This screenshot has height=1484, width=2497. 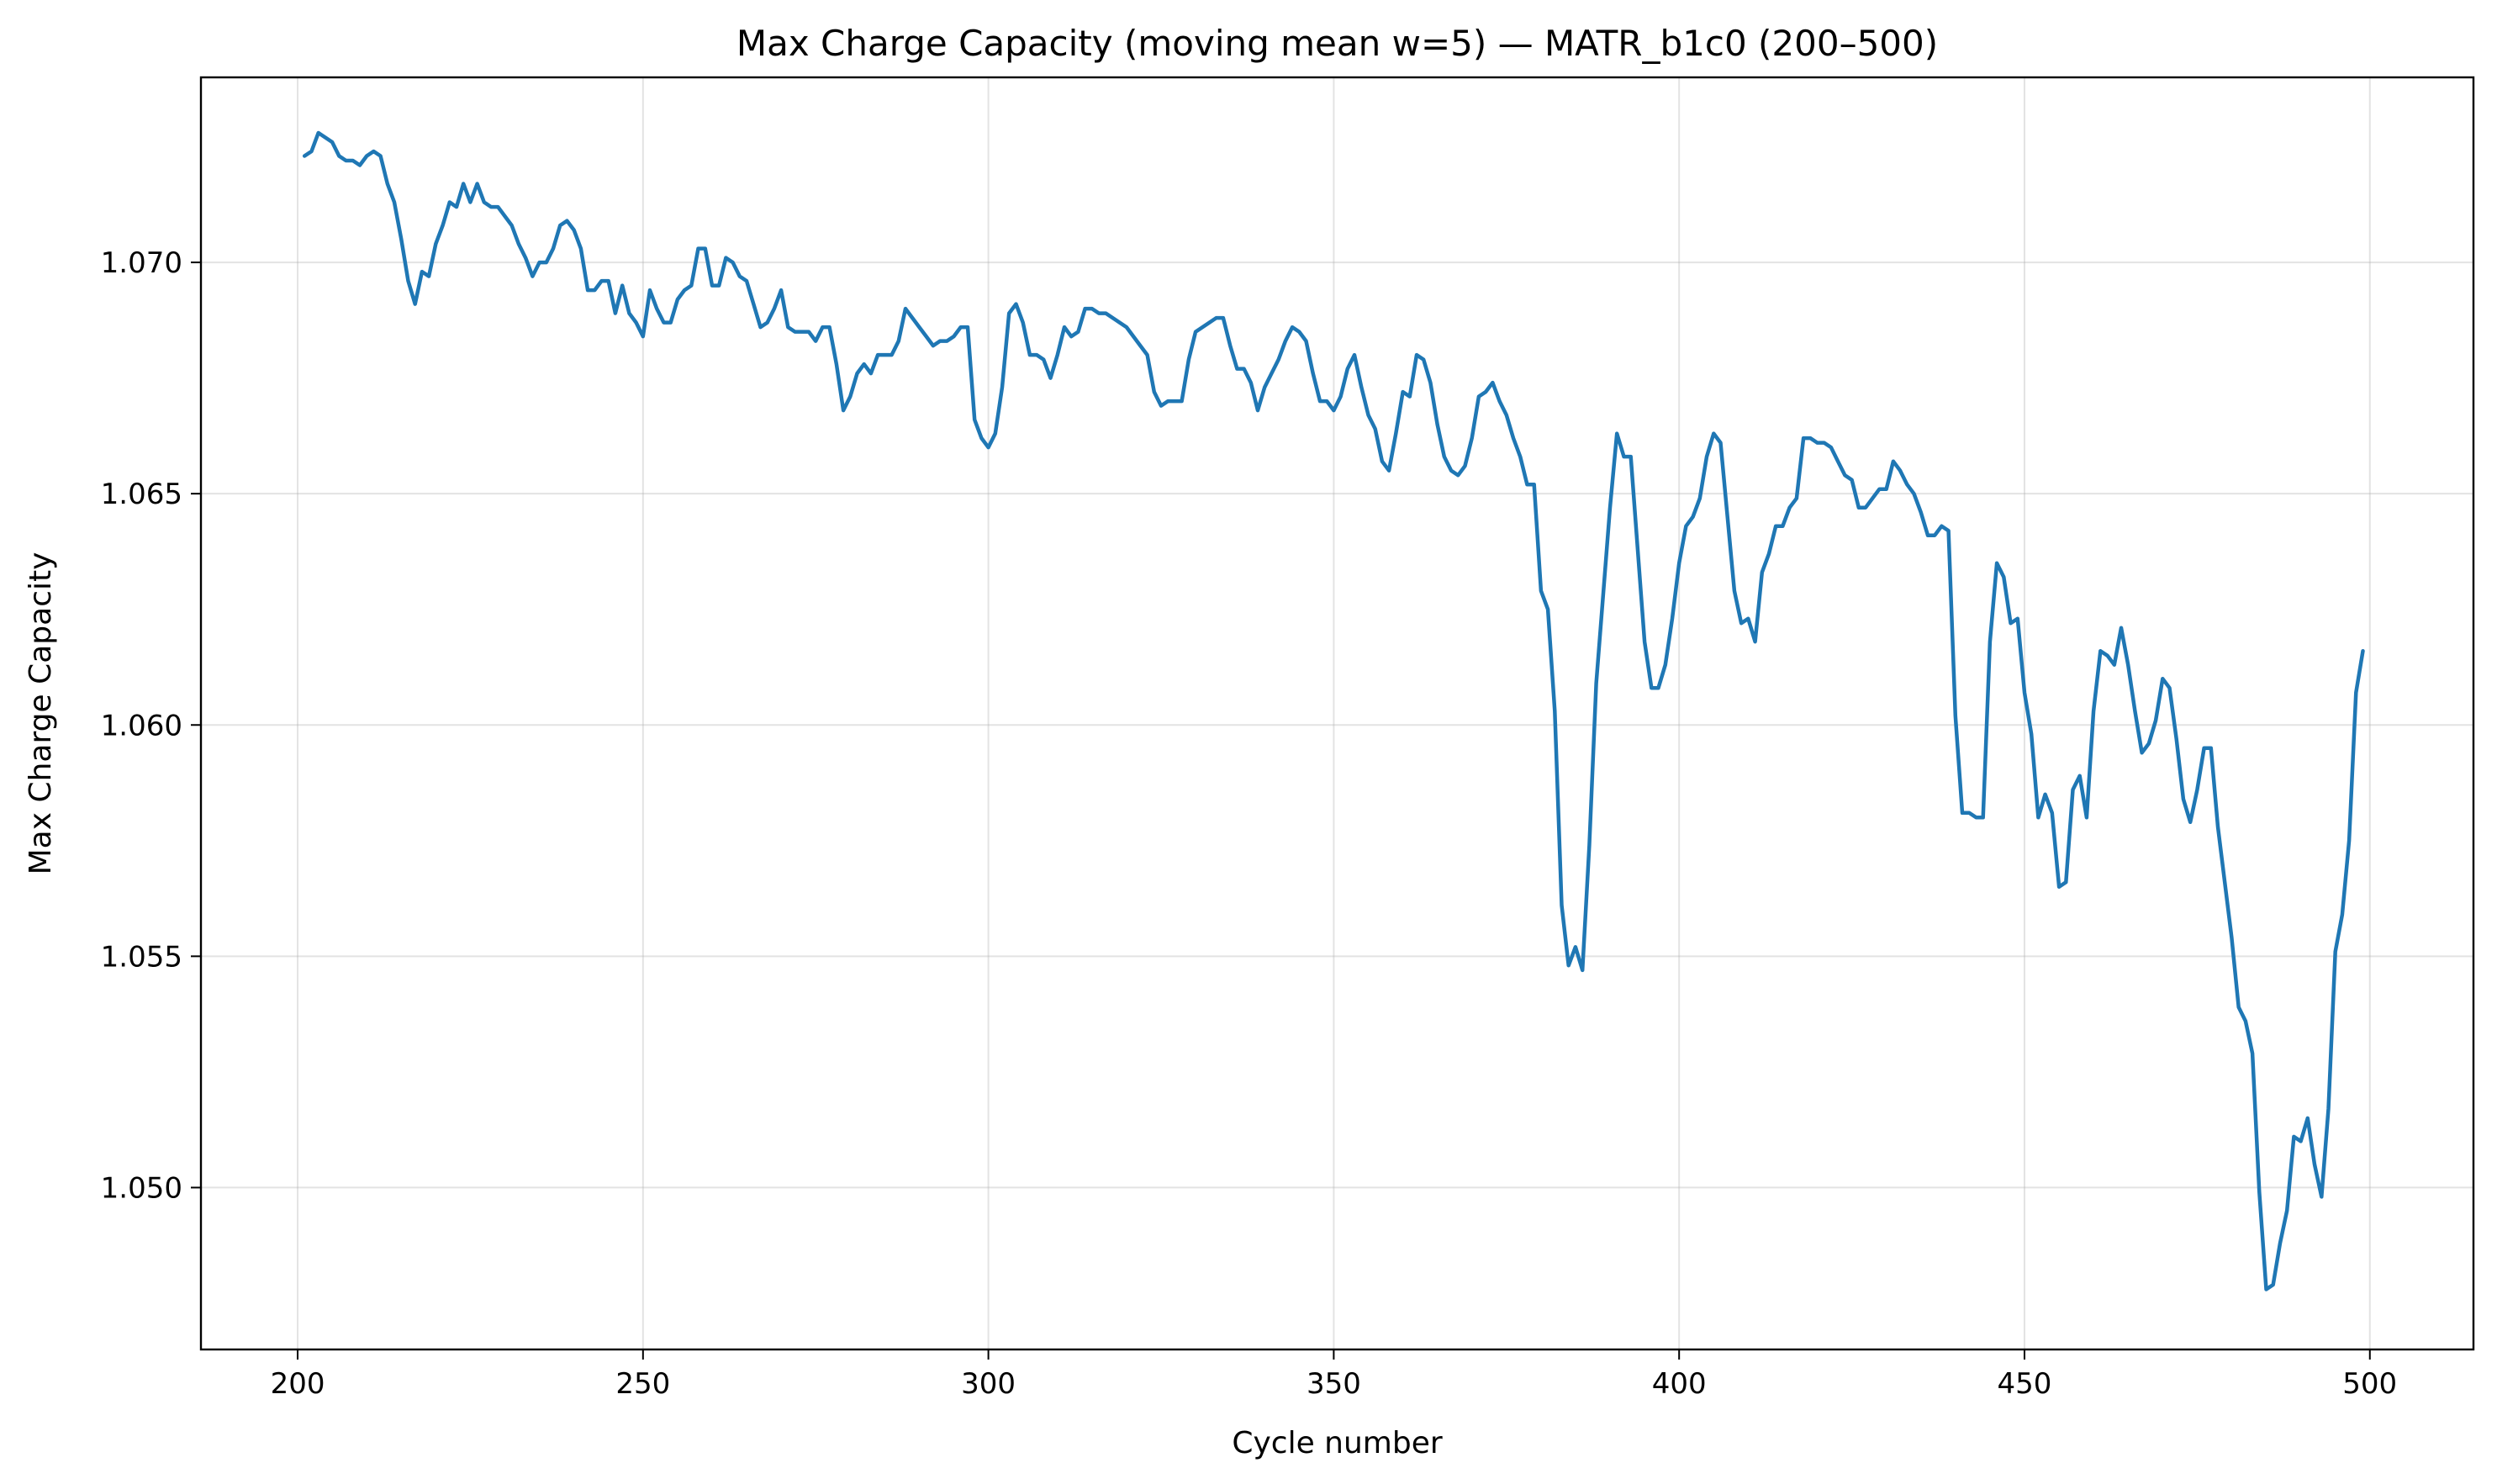 I want to click on y-tick-label: 1.050, so click(x=141, y=1188).